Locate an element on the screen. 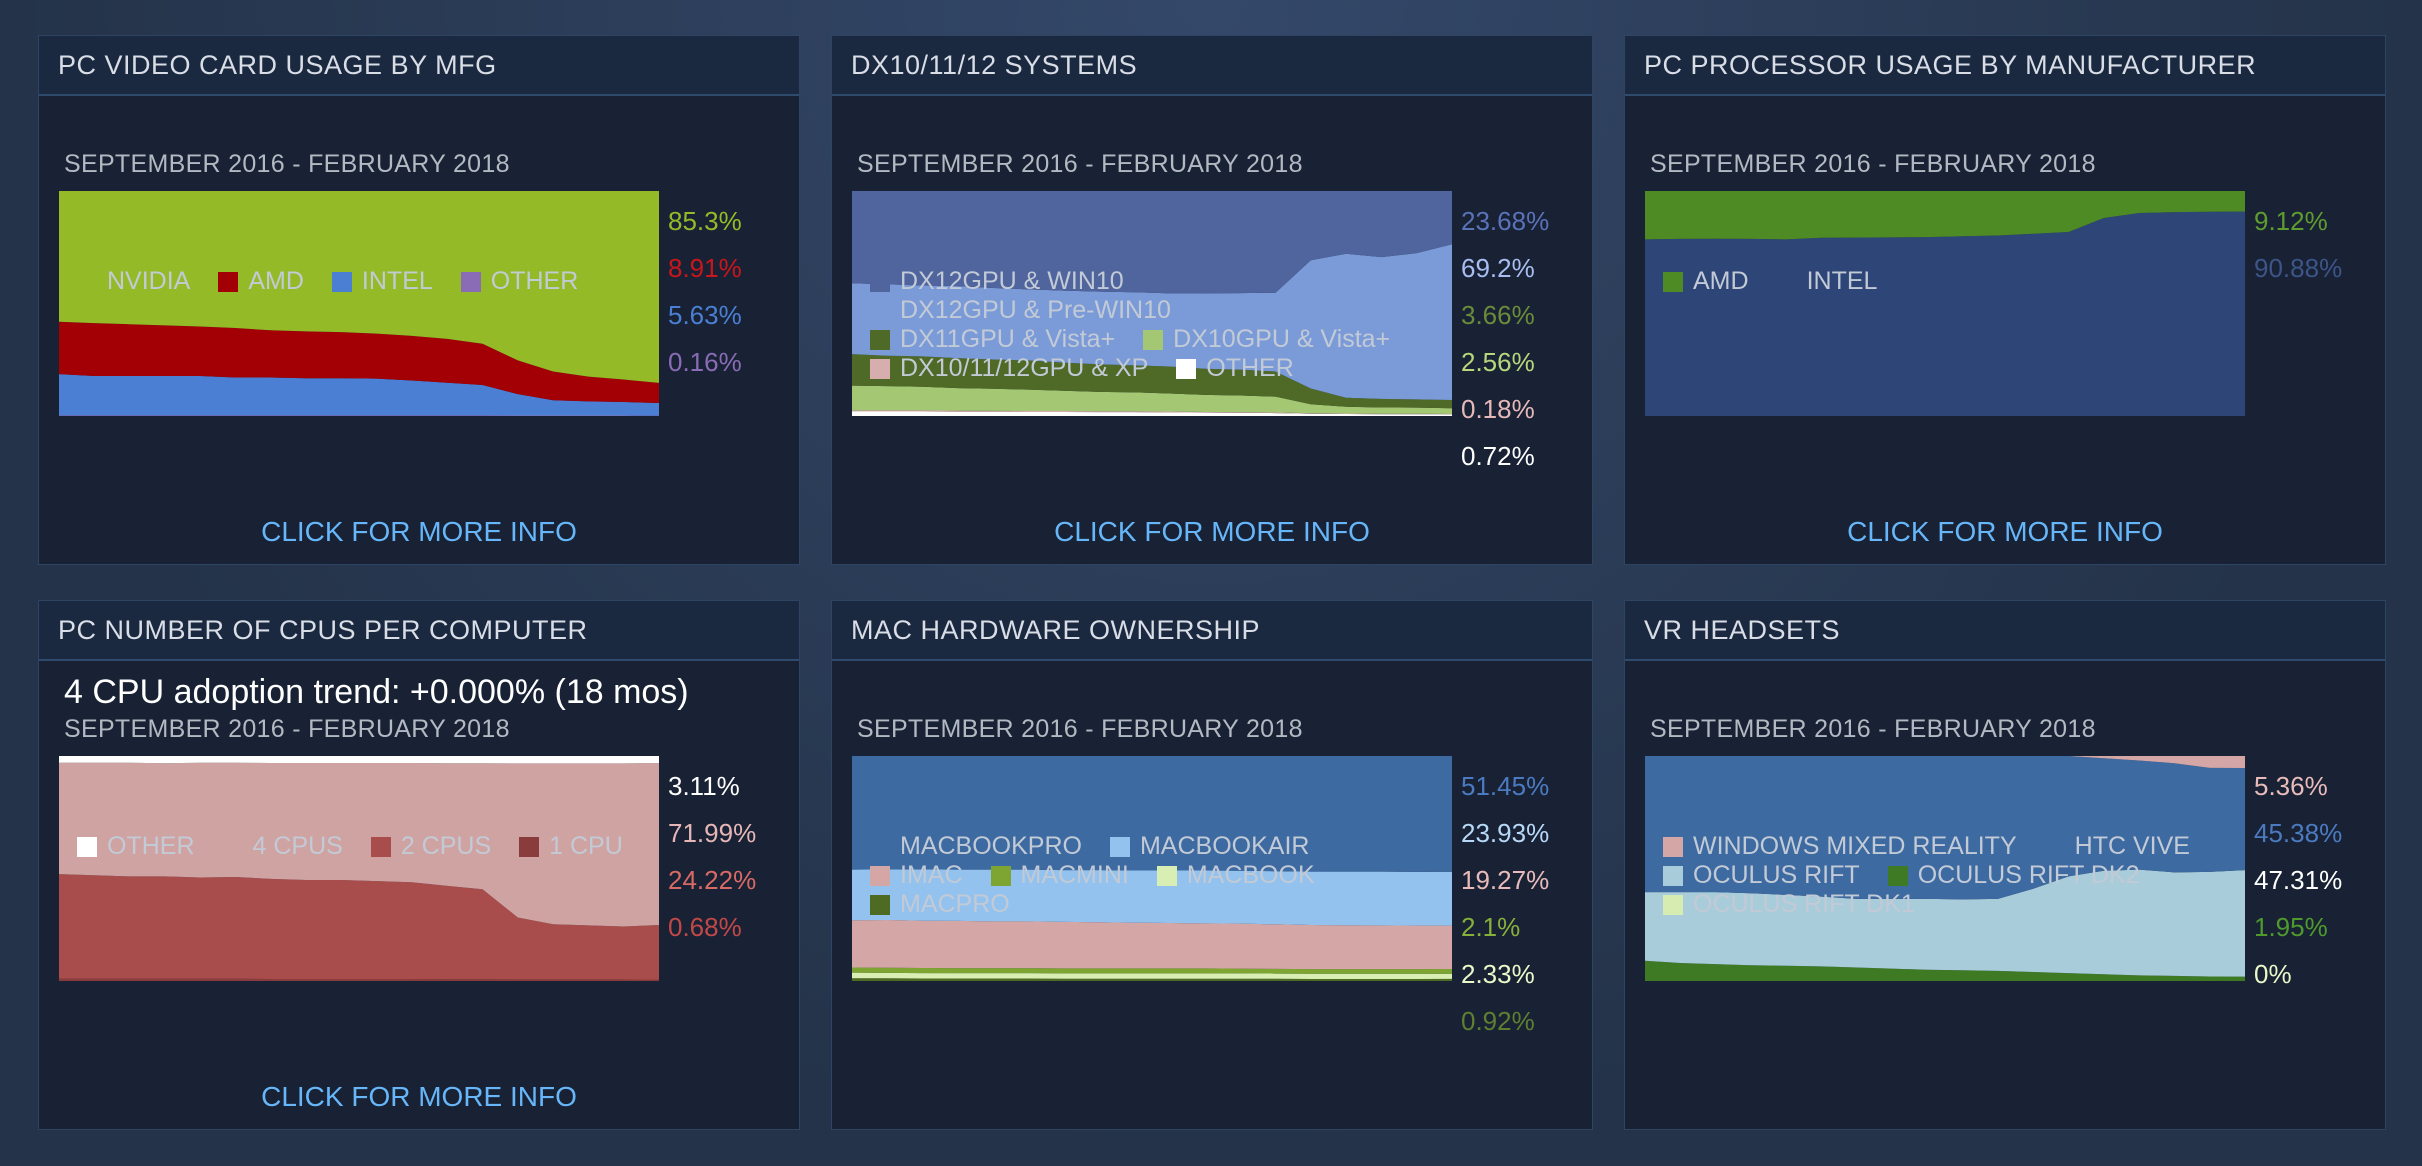  date-range: SEPTEMBER 2016 - FEBRUARY 2018 is located at coordinates (287, 164).